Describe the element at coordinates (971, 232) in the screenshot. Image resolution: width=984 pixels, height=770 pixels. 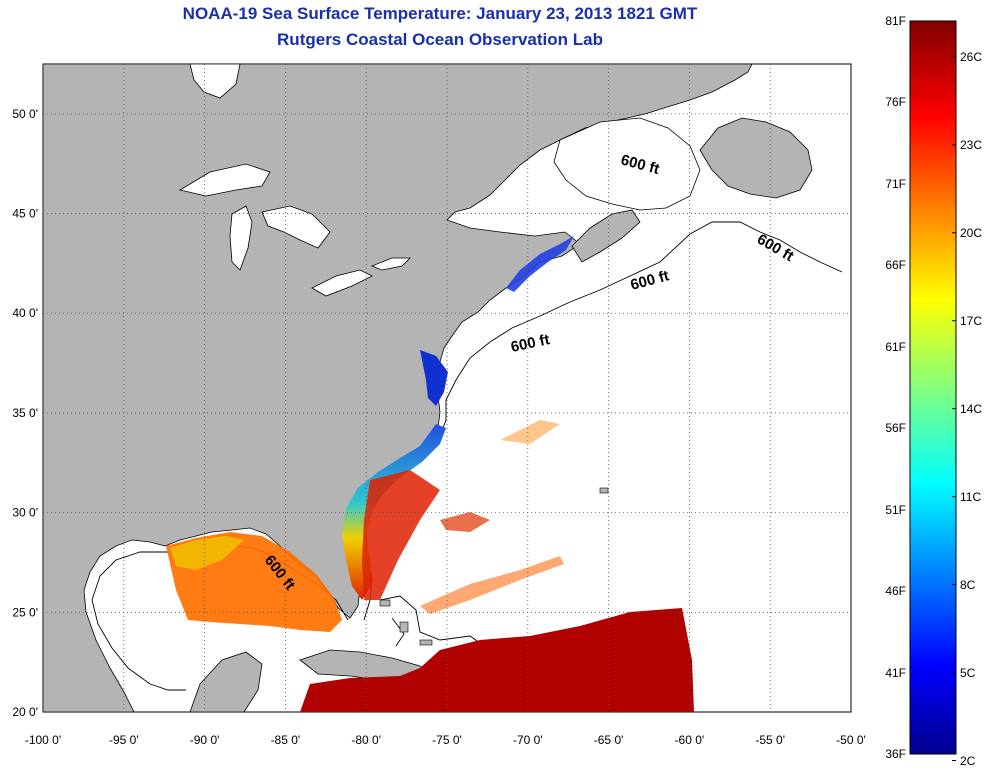
I see `colorbar-c-label: 20C` at that location.